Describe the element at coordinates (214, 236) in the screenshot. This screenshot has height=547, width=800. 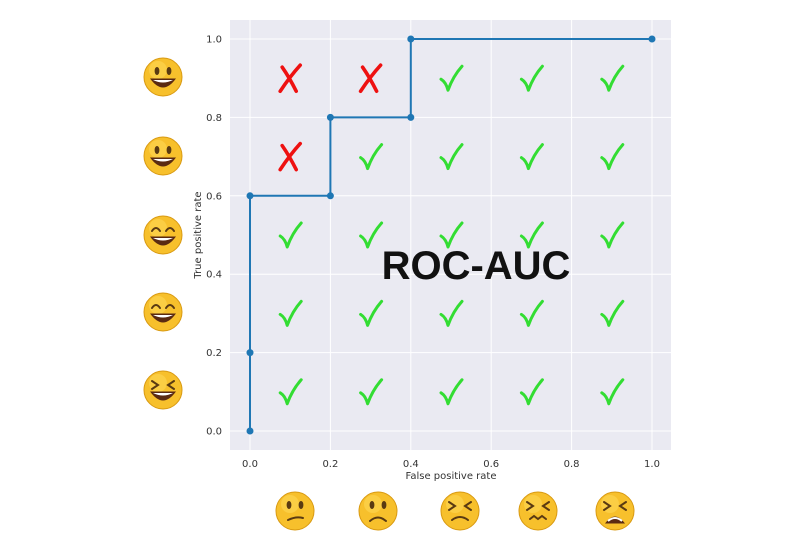
I see `y-tick-labels: 0.0 0.2 0.4 0.6 0.8 1.0` at that location.